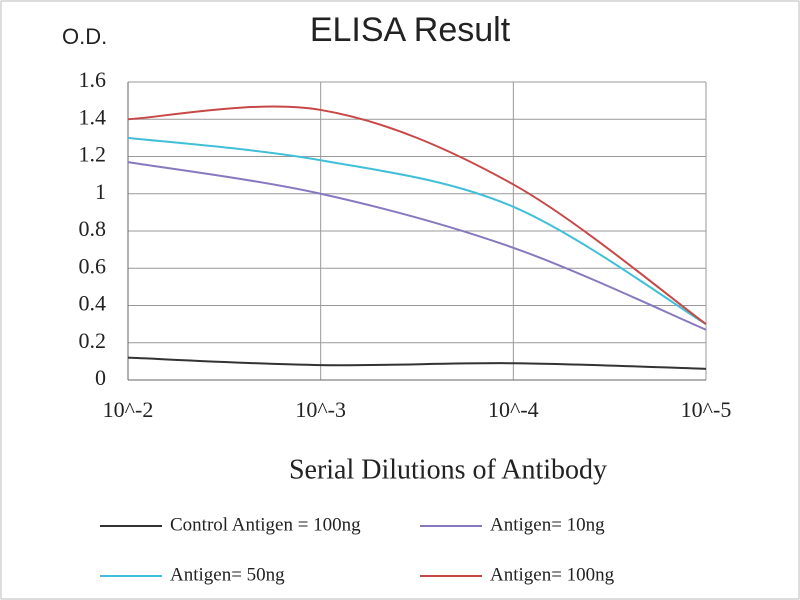 The height and width of the screenshot is (600, 800). I want to click on y-tick-label: 1.2, so click(93, 154).